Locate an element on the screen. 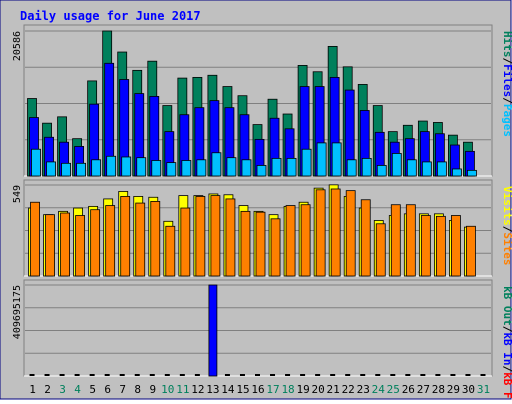 This screenshot has width=512, height=404. legend-kbytes: kB Out/kB In/kB F is located at coordinates (506, 342).